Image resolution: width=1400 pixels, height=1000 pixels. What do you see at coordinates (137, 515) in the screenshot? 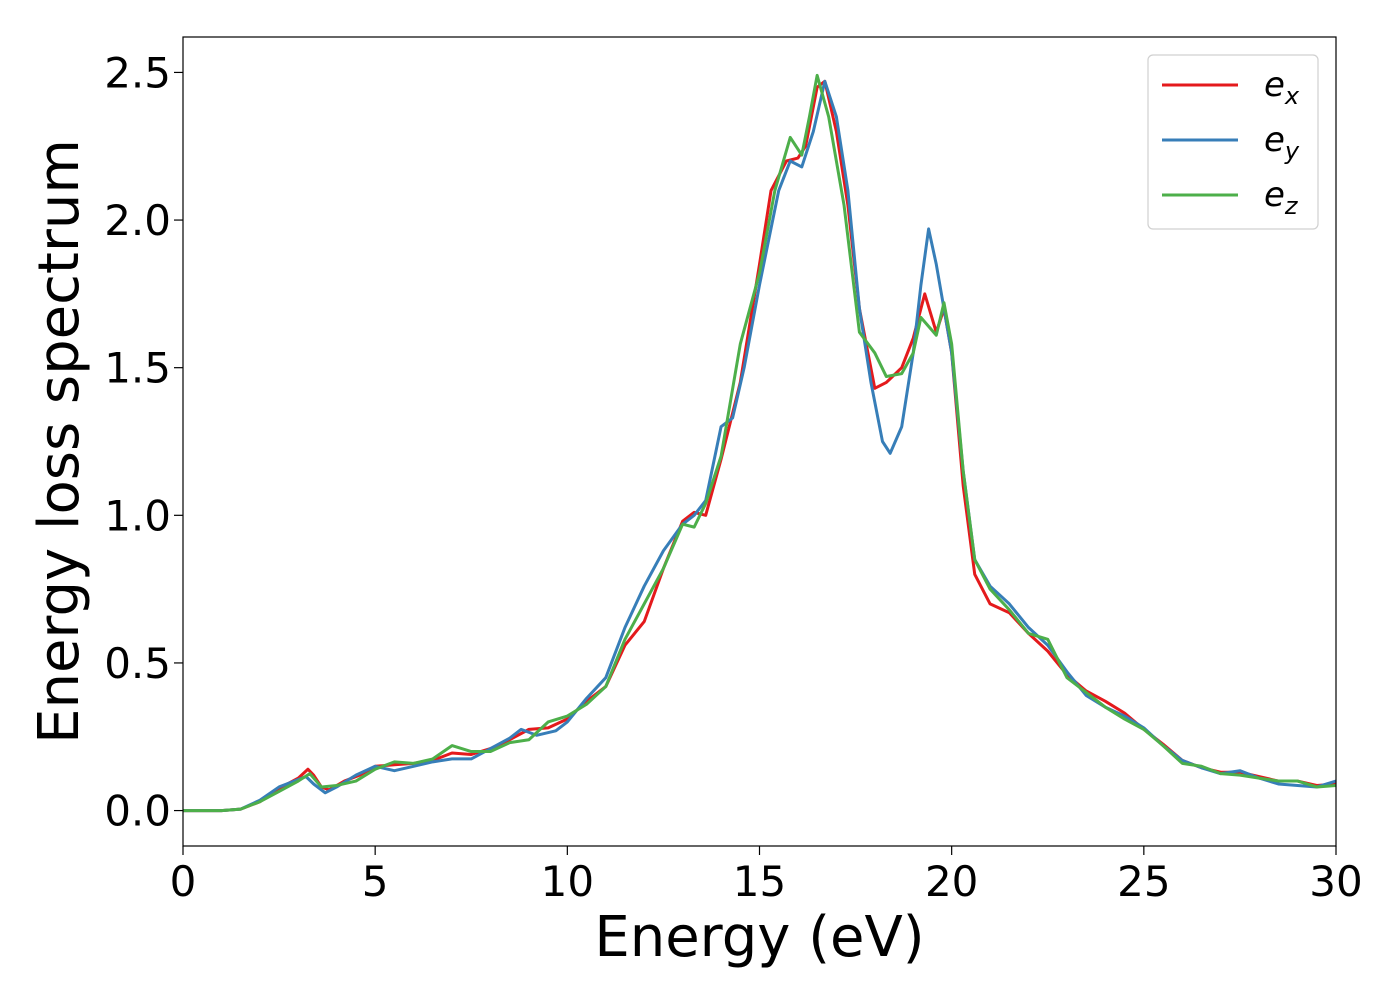
I see `y-tick-label: 1.0` at bounding box center [137, 515].